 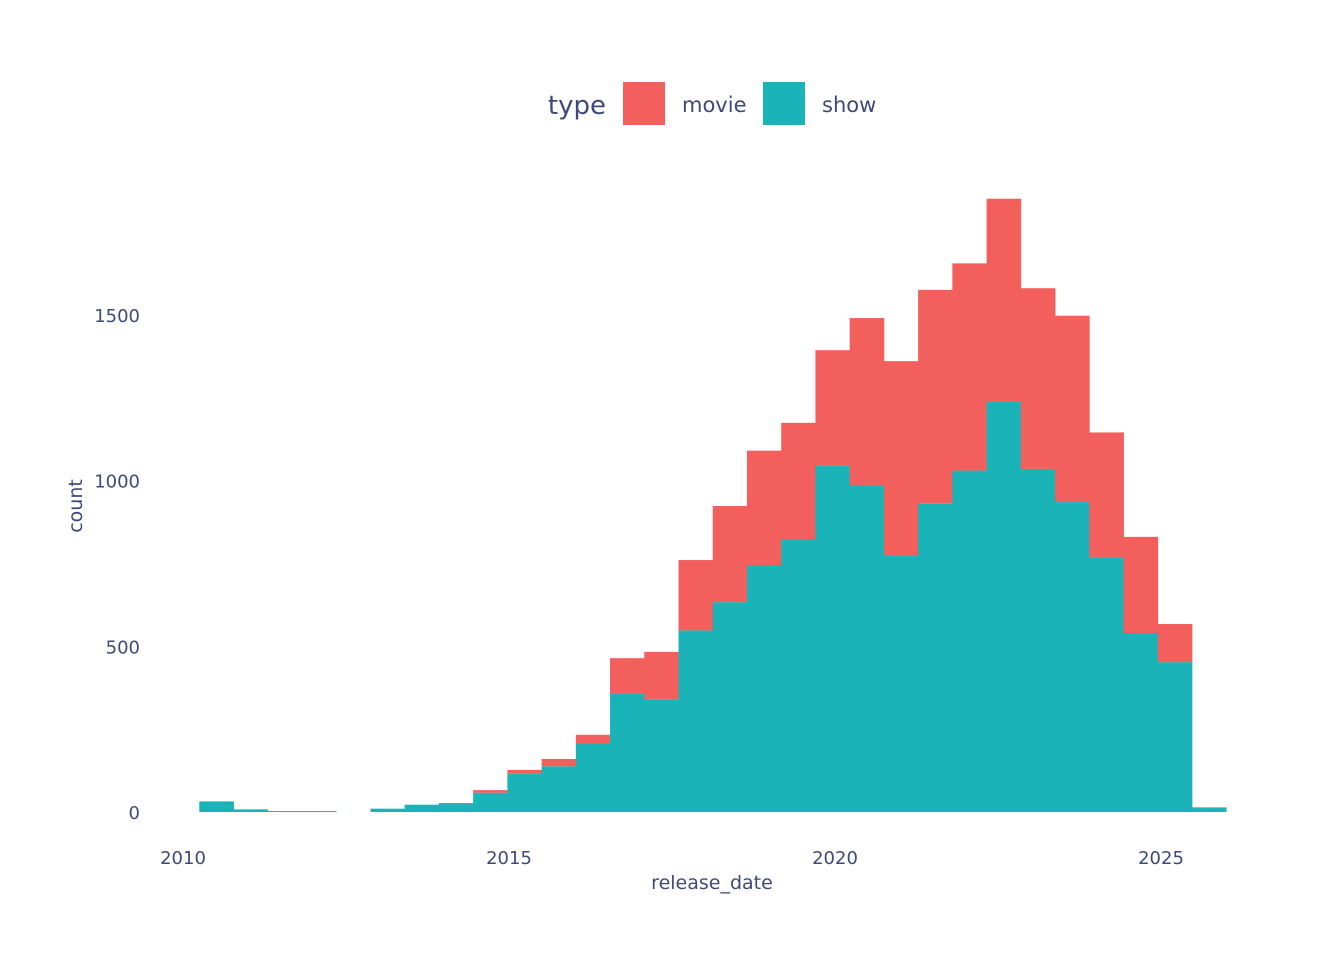 What do you see at coordinates (134, 813) in the screenshot?
I see `y-tick-label-0: 0` at bounding box center [134, 813].